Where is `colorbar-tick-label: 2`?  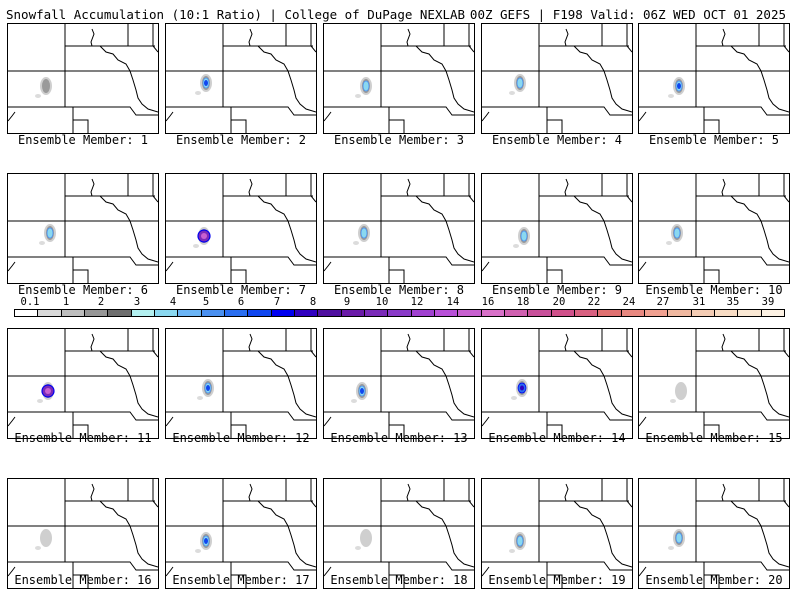 colorbar-tick-label: 2 is located at coordinates (101, 302).